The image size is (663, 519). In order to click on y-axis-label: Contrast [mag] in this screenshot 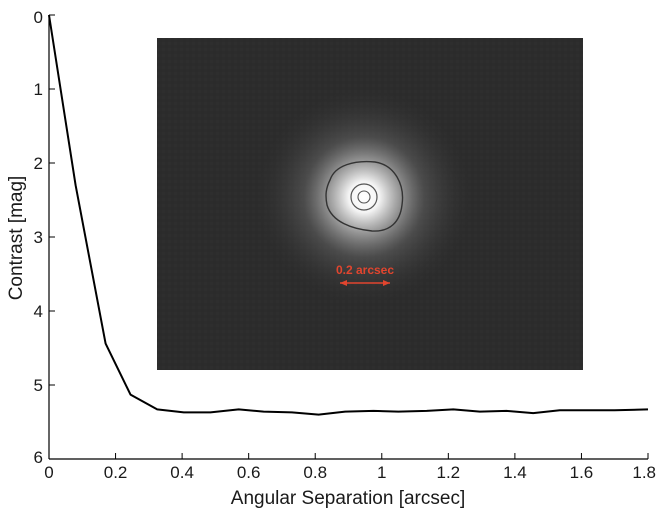, I will do `click(16, 238)`.